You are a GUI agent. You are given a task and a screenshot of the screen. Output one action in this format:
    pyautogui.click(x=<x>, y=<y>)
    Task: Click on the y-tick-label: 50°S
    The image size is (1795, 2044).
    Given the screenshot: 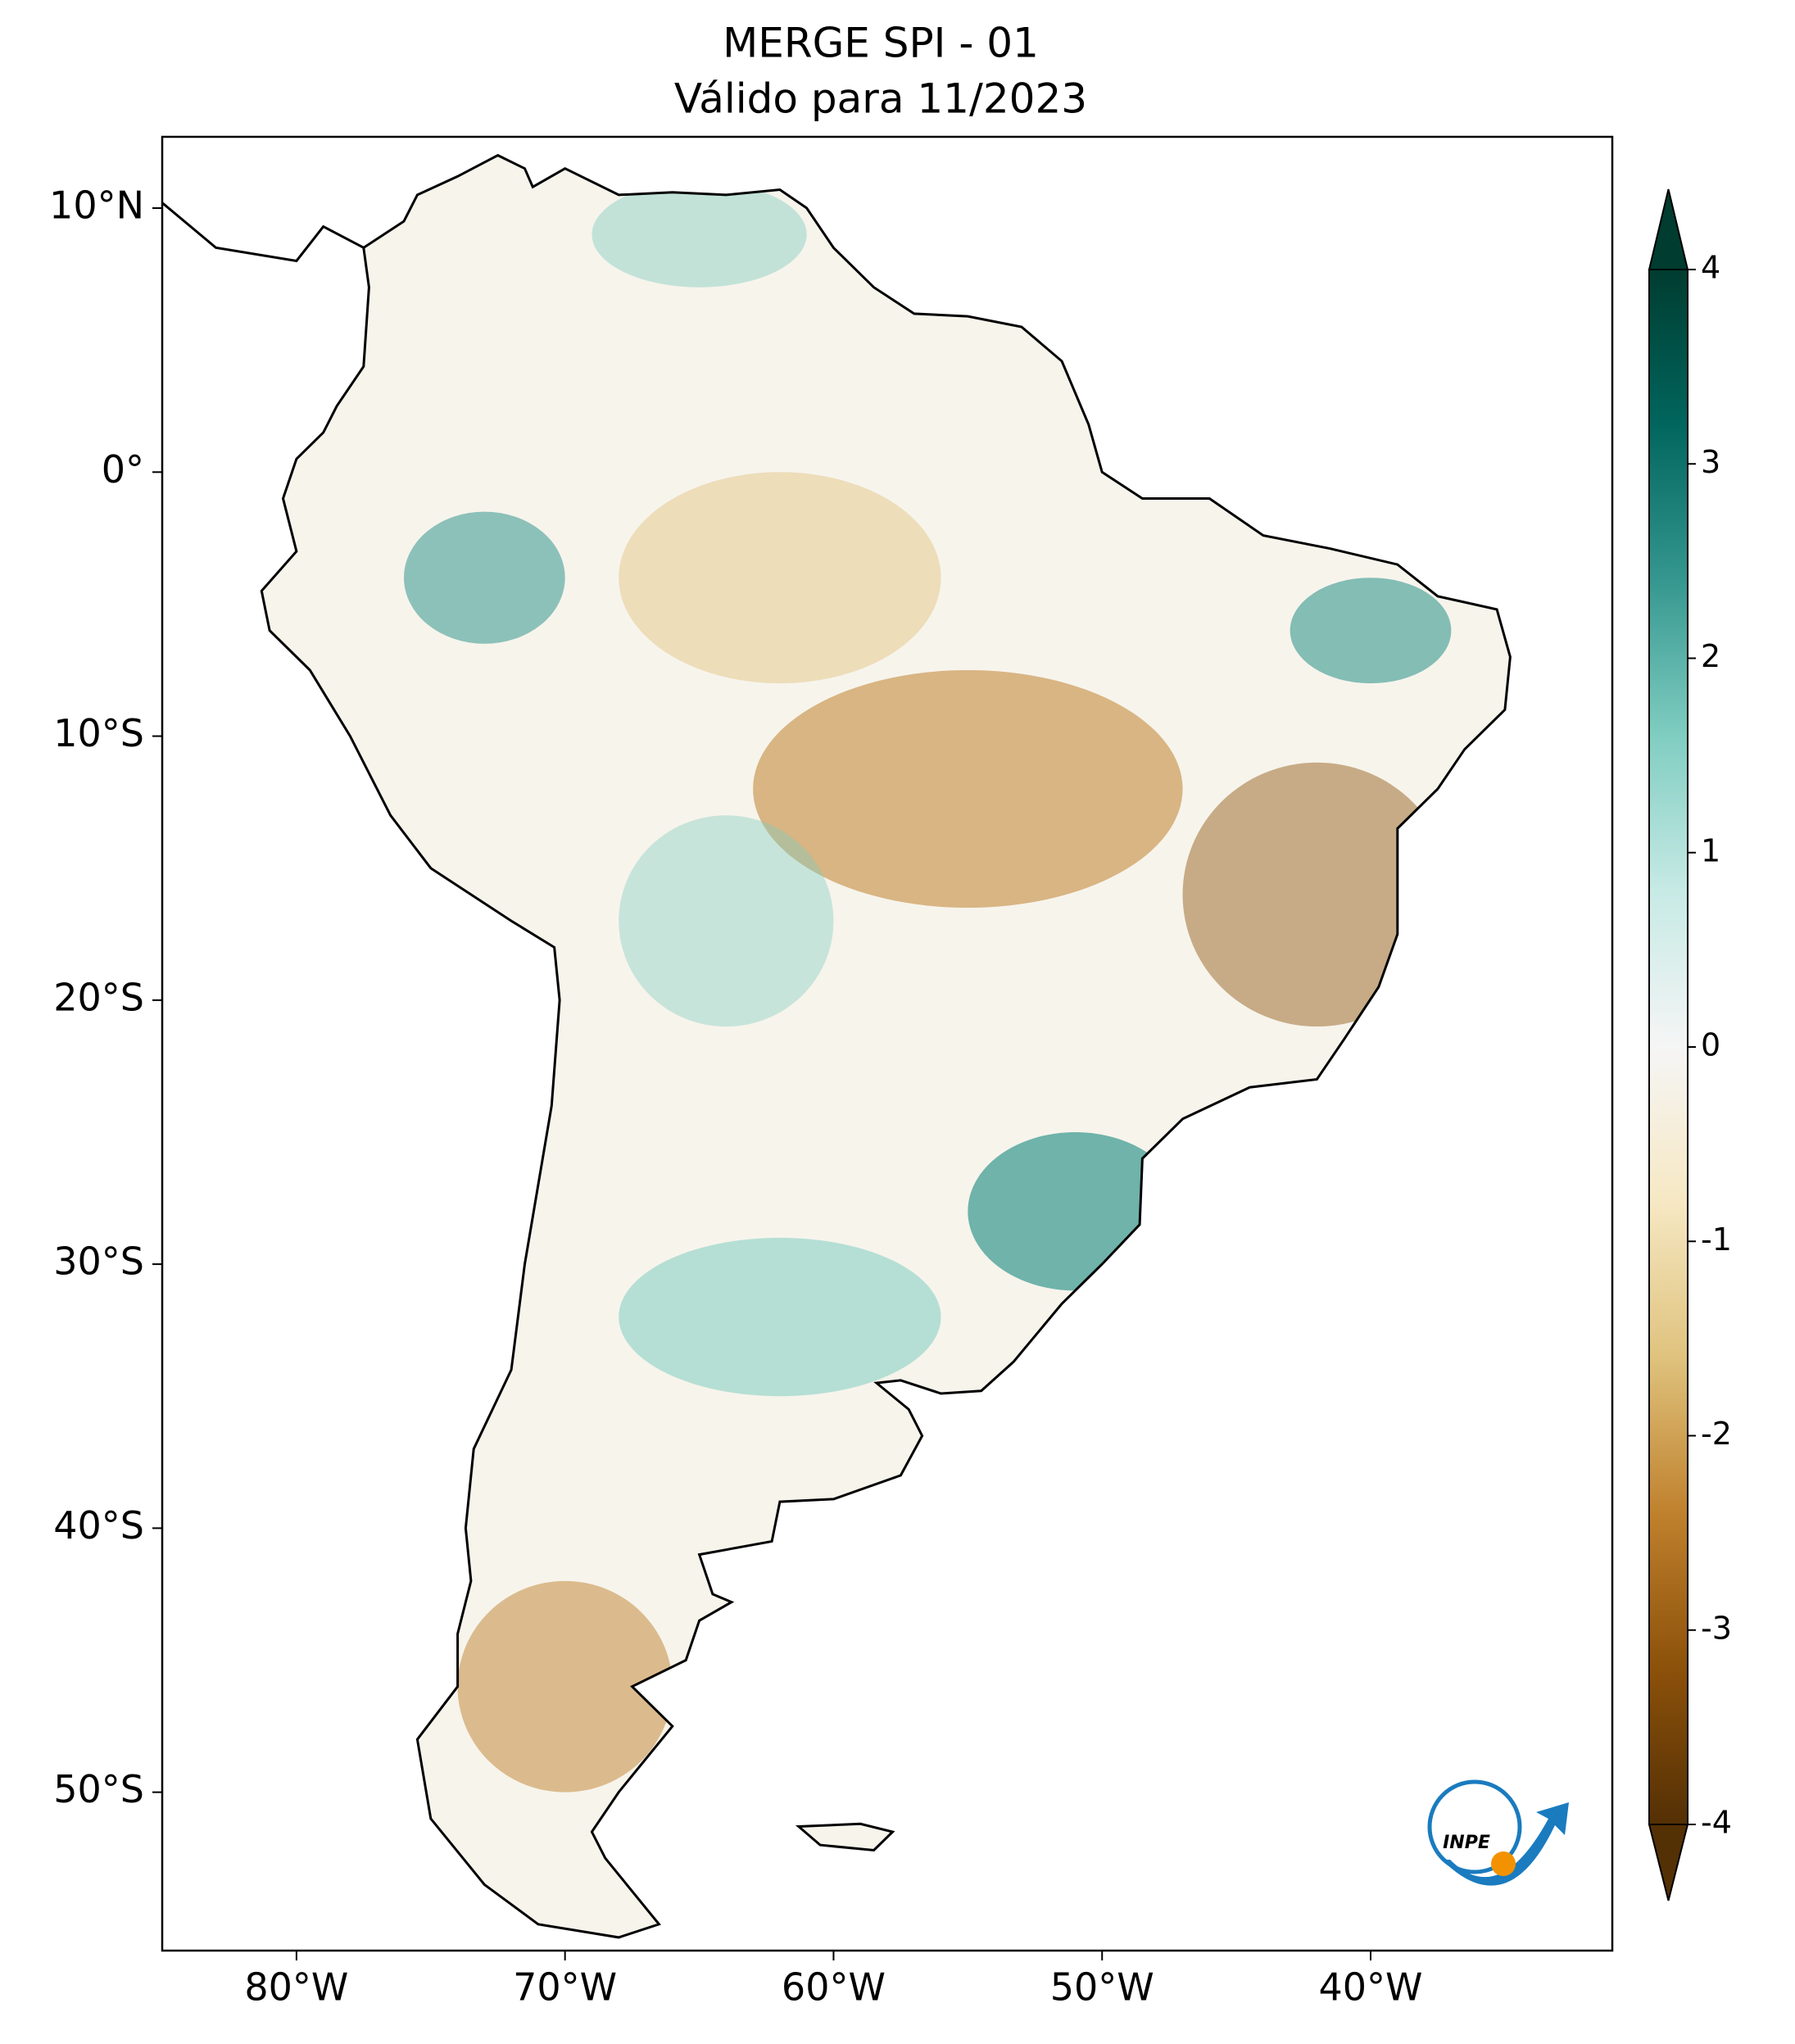 What is the action you would take?
    pyautogui.click(x=98, y=1789)
    